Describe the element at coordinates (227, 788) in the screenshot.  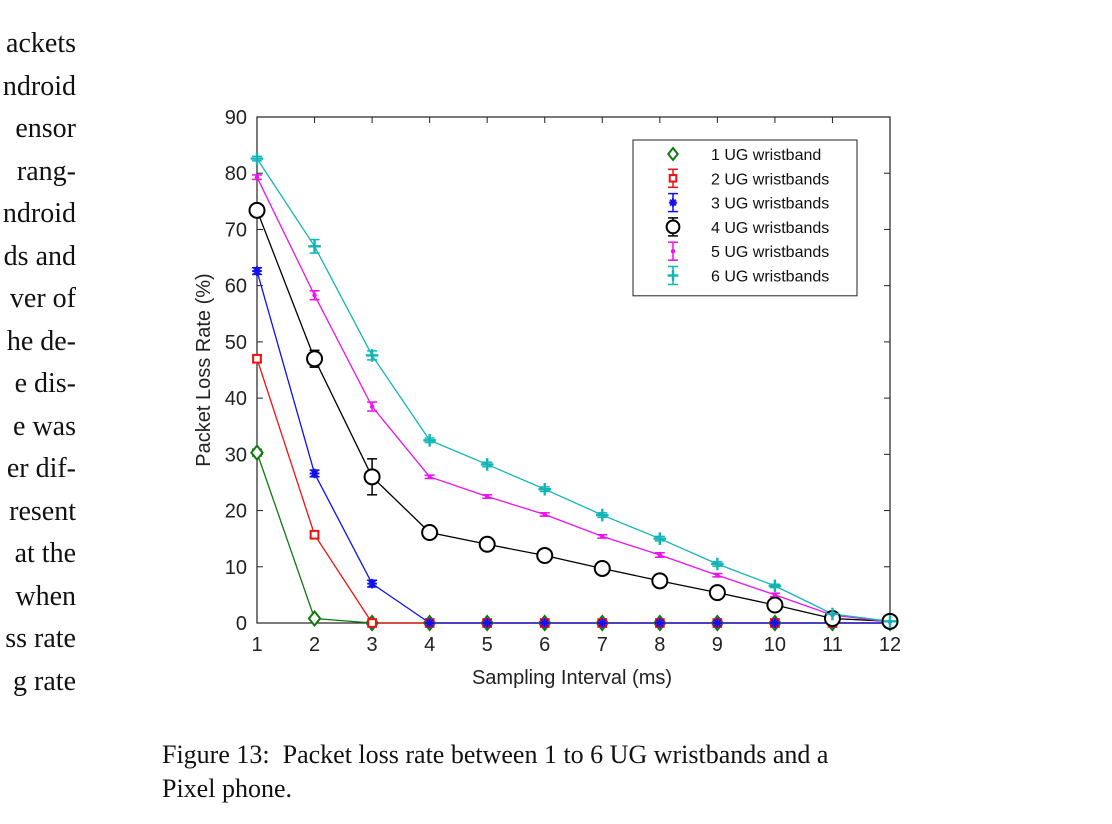
I see `caption-line-2: Pixel phone.` at that location.